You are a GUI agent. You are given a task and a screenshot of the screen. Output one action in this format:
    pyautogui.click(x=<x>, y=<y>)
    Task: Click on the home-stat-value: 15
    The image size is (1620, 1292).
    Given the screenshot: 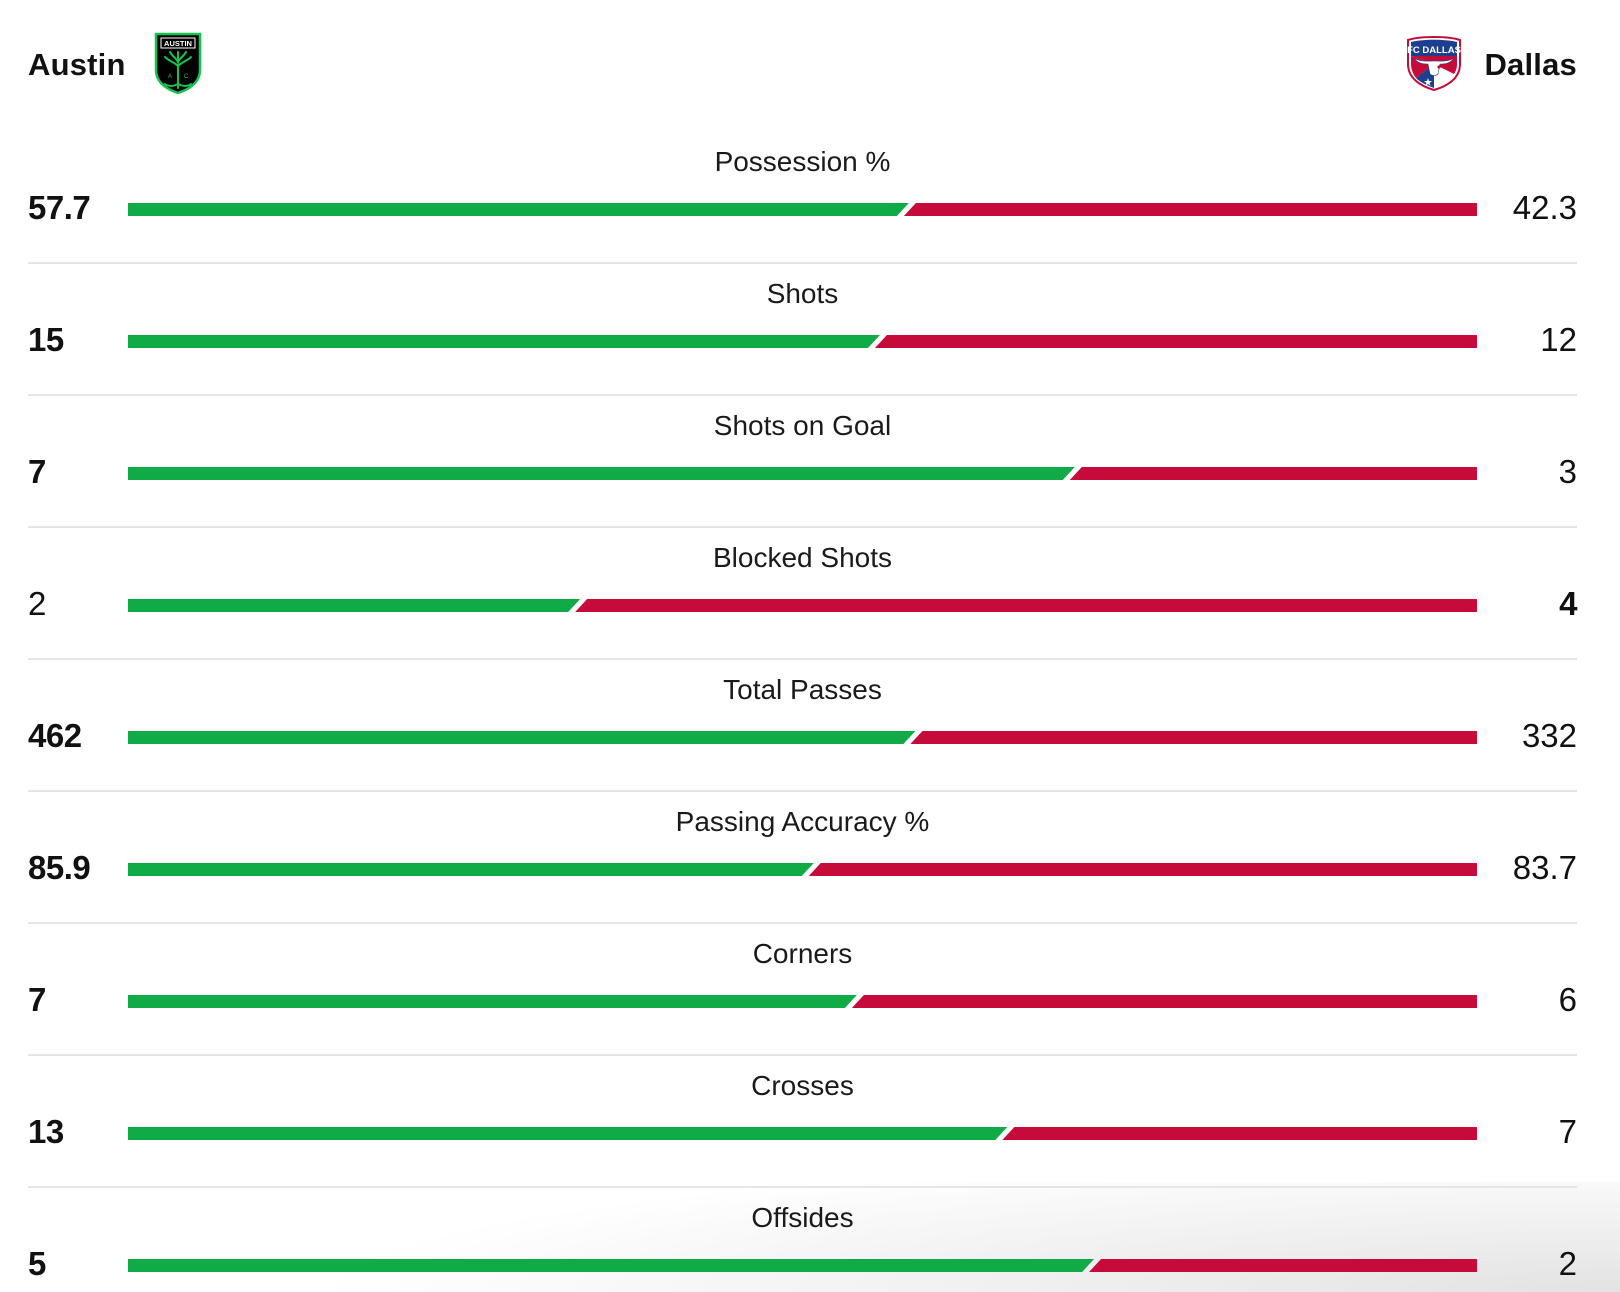 What is the action you would take?
    pyautogui.click(x=46, y=339)
    